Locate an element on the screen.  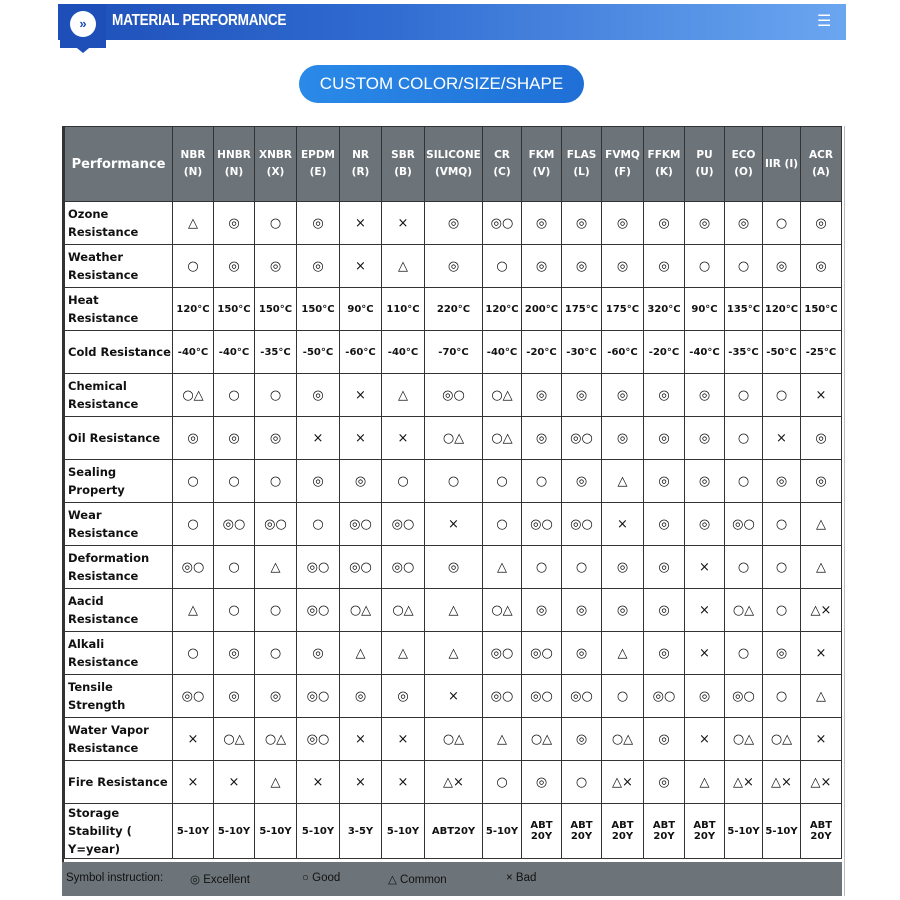
table-cell: -40°C is located at coordinates (502, 352).